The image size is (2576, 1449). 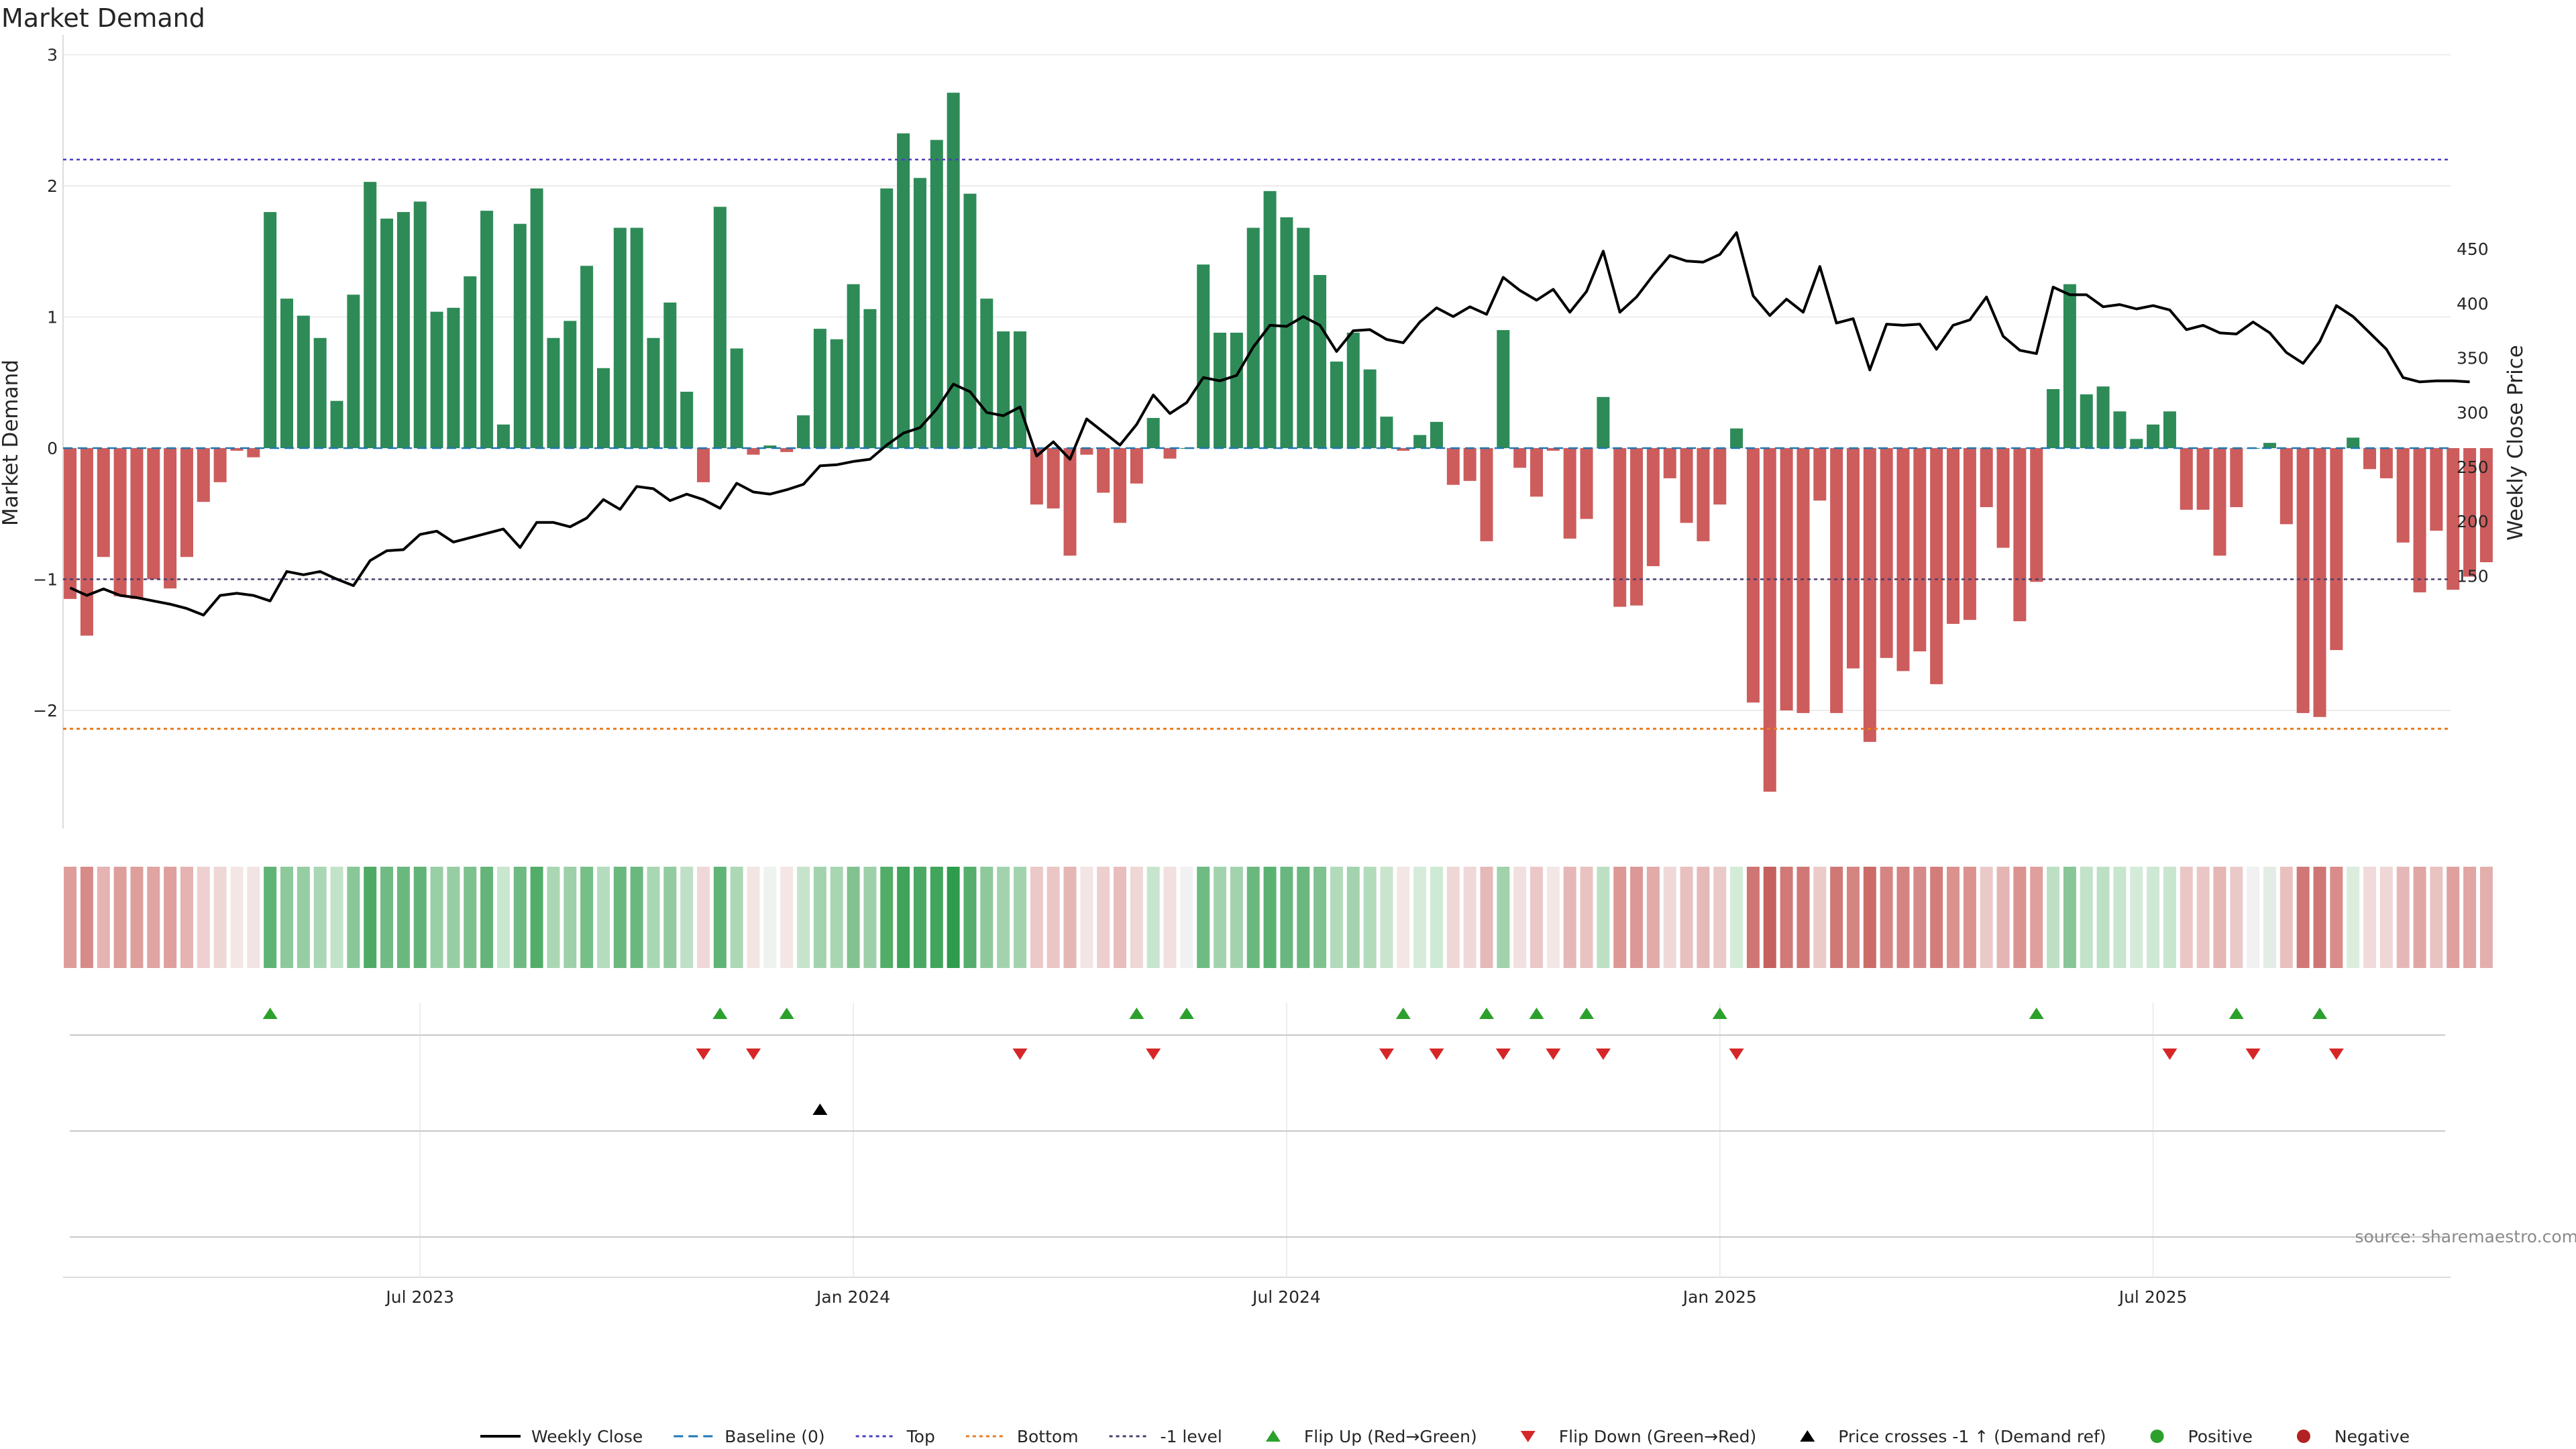 I want to click on legend-label: Bottom, so click(x=1048, y=1436).